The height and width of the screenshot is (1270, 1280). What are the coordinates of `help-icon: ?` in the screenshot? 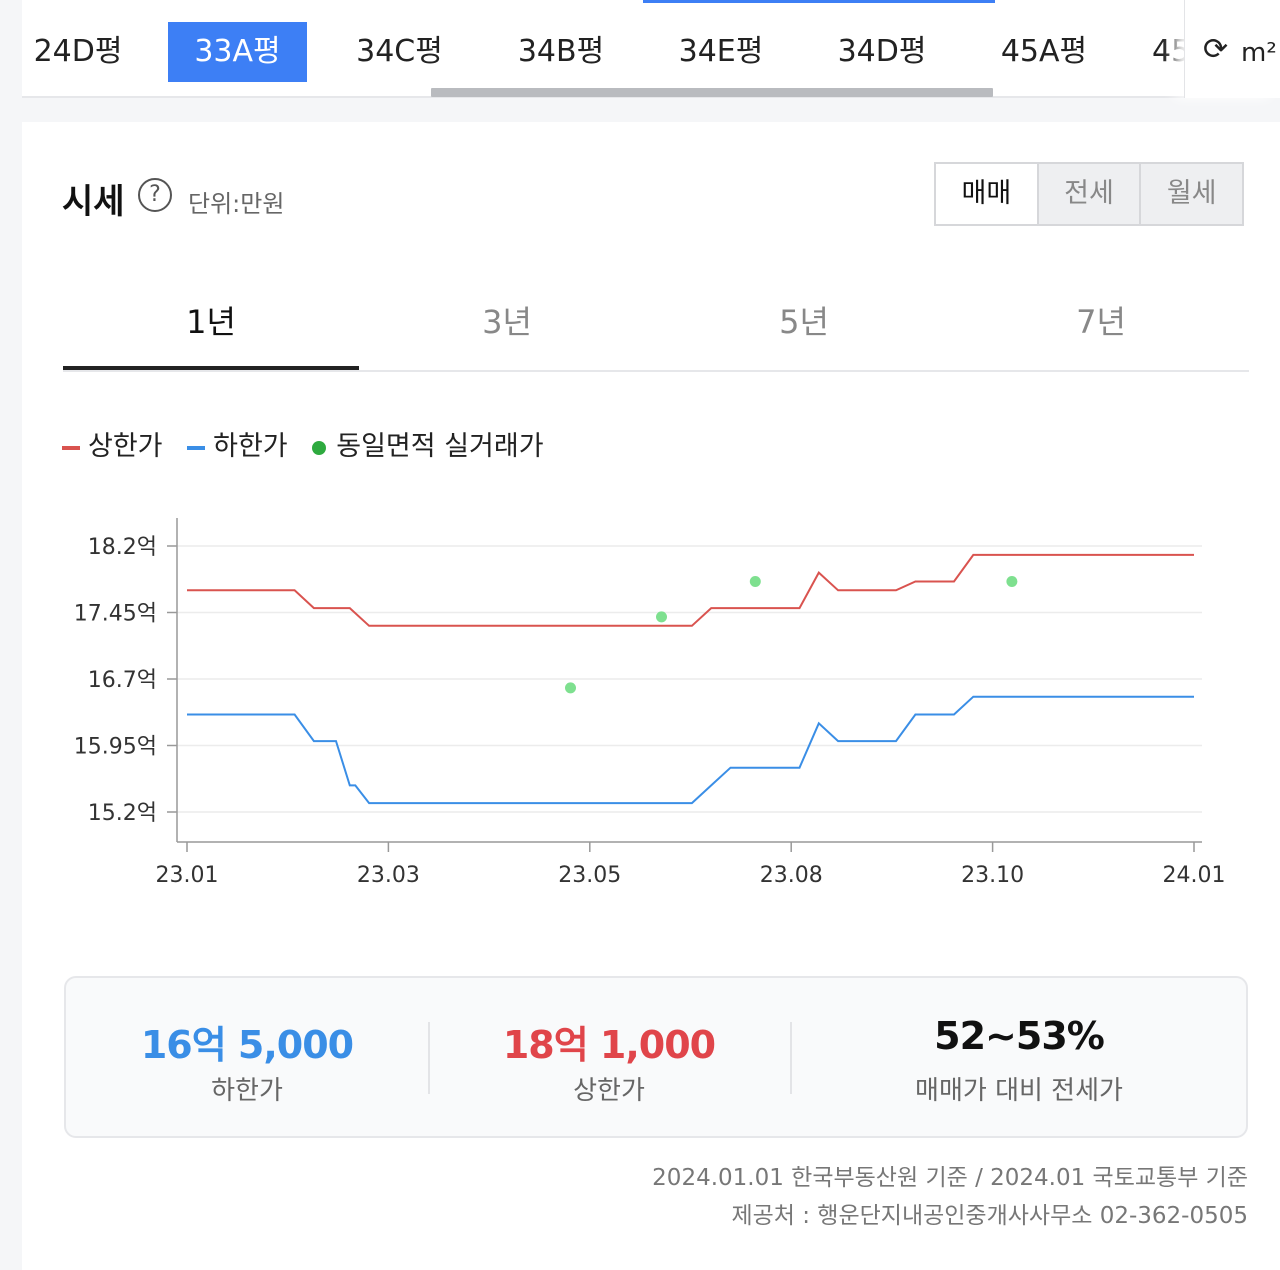 It's located at (155, 195).